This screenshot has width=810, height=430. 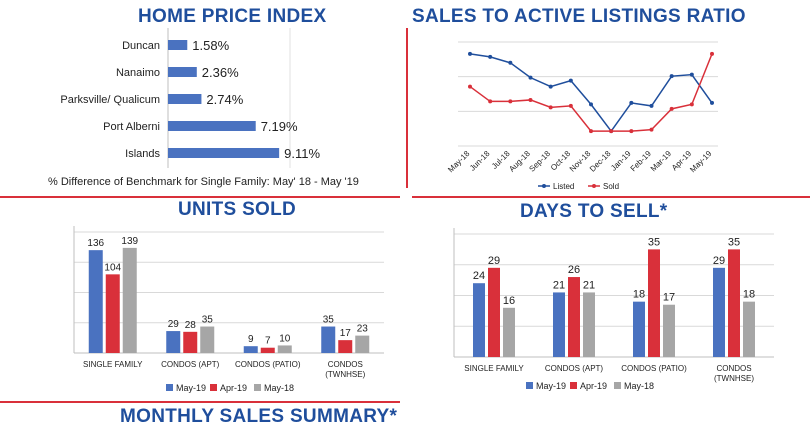 What do you see at coordinates (479, 276) in the screenshot?
I see `days-value-label: 24` at bounding box center [479, 276].